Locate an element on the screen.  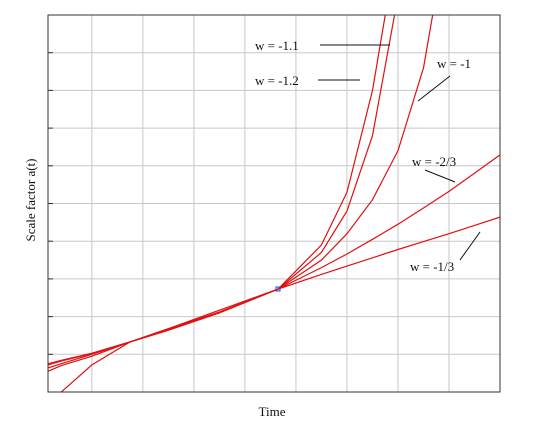
series-label: w = -1 is located at coordinates (454, 63).